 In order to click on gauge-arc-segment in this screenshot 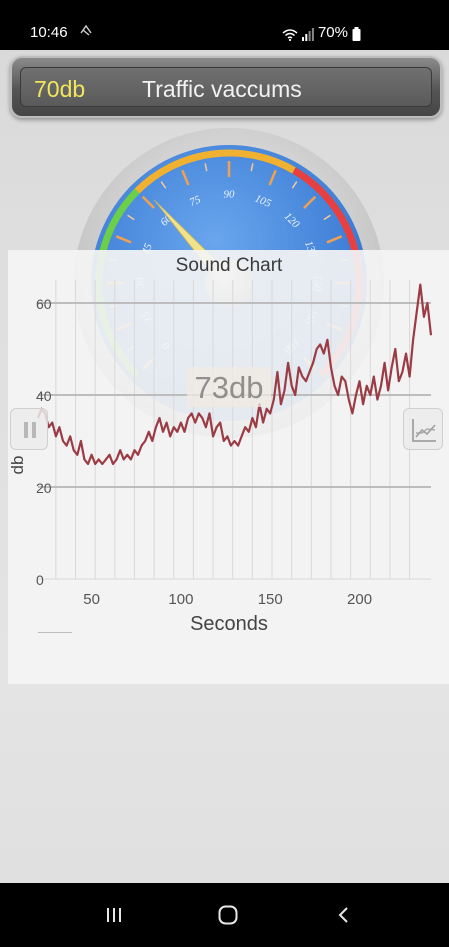, I will do `click(215, 171)`.